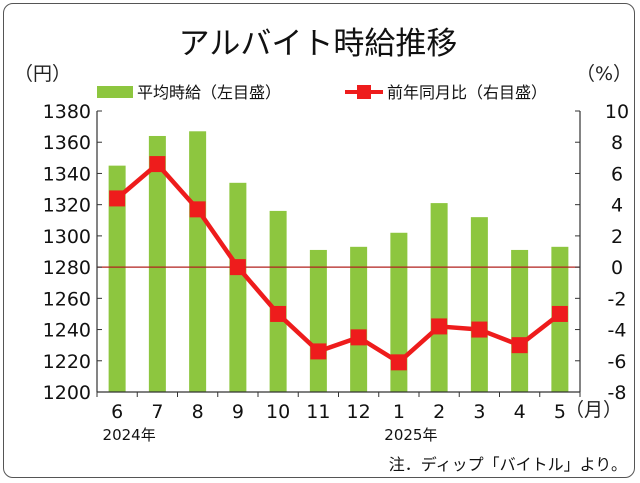  Describe the element at coordinates (67, 362) in the screenshot. I see `left-tick-label: 1220` at that location.